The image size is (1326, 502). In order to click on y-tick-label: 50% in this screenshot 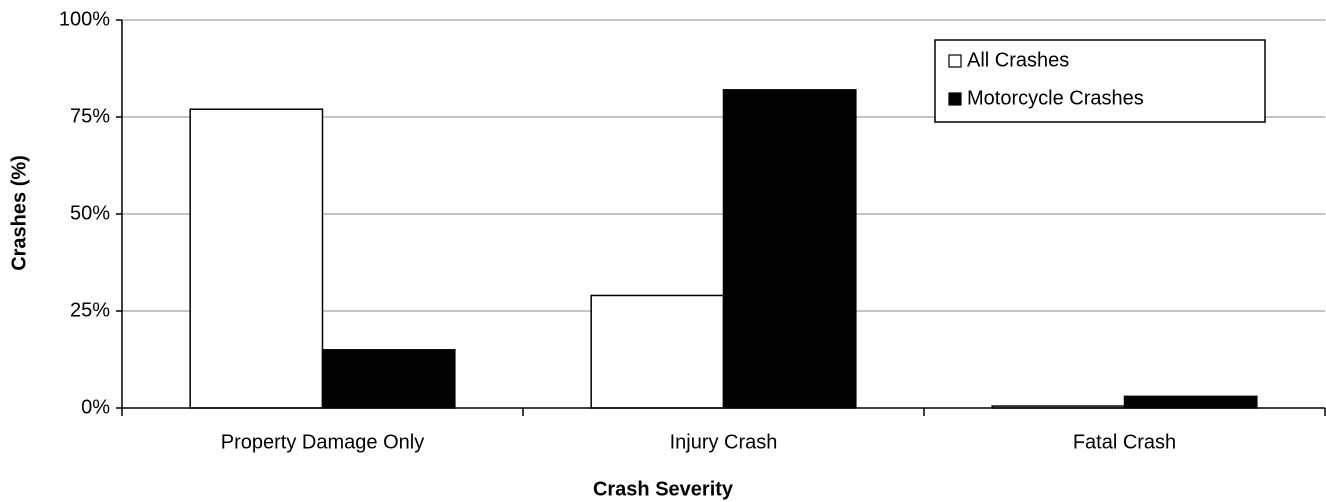, I will do `click(90, 213)`.